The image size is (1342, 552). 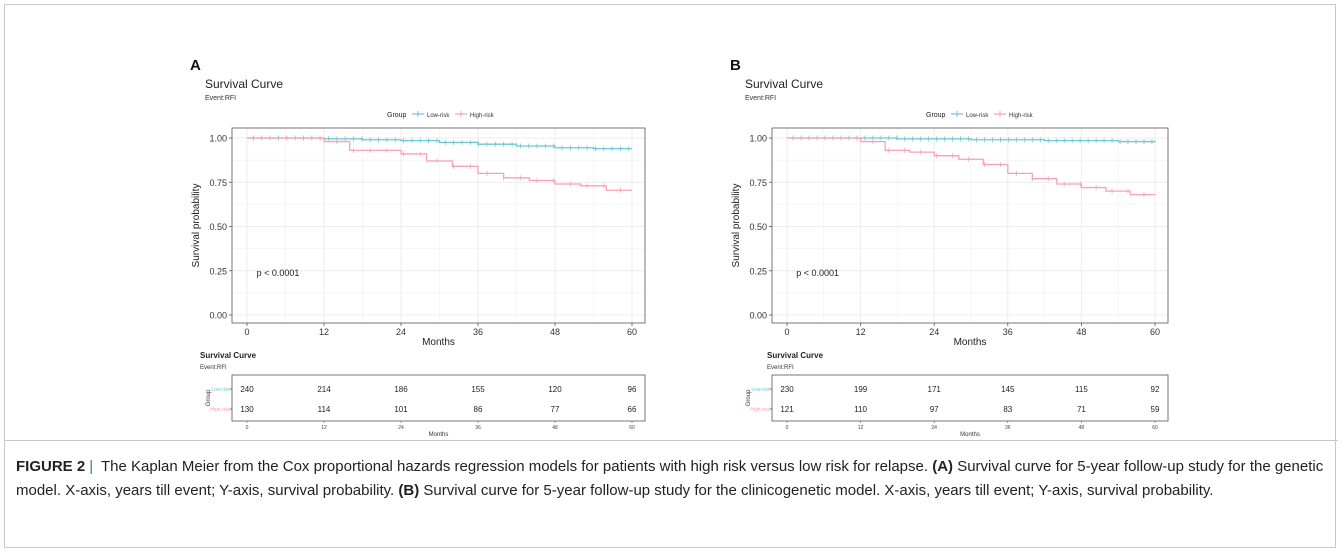 I want to click on caption-divider, so click(x=671, y=440).